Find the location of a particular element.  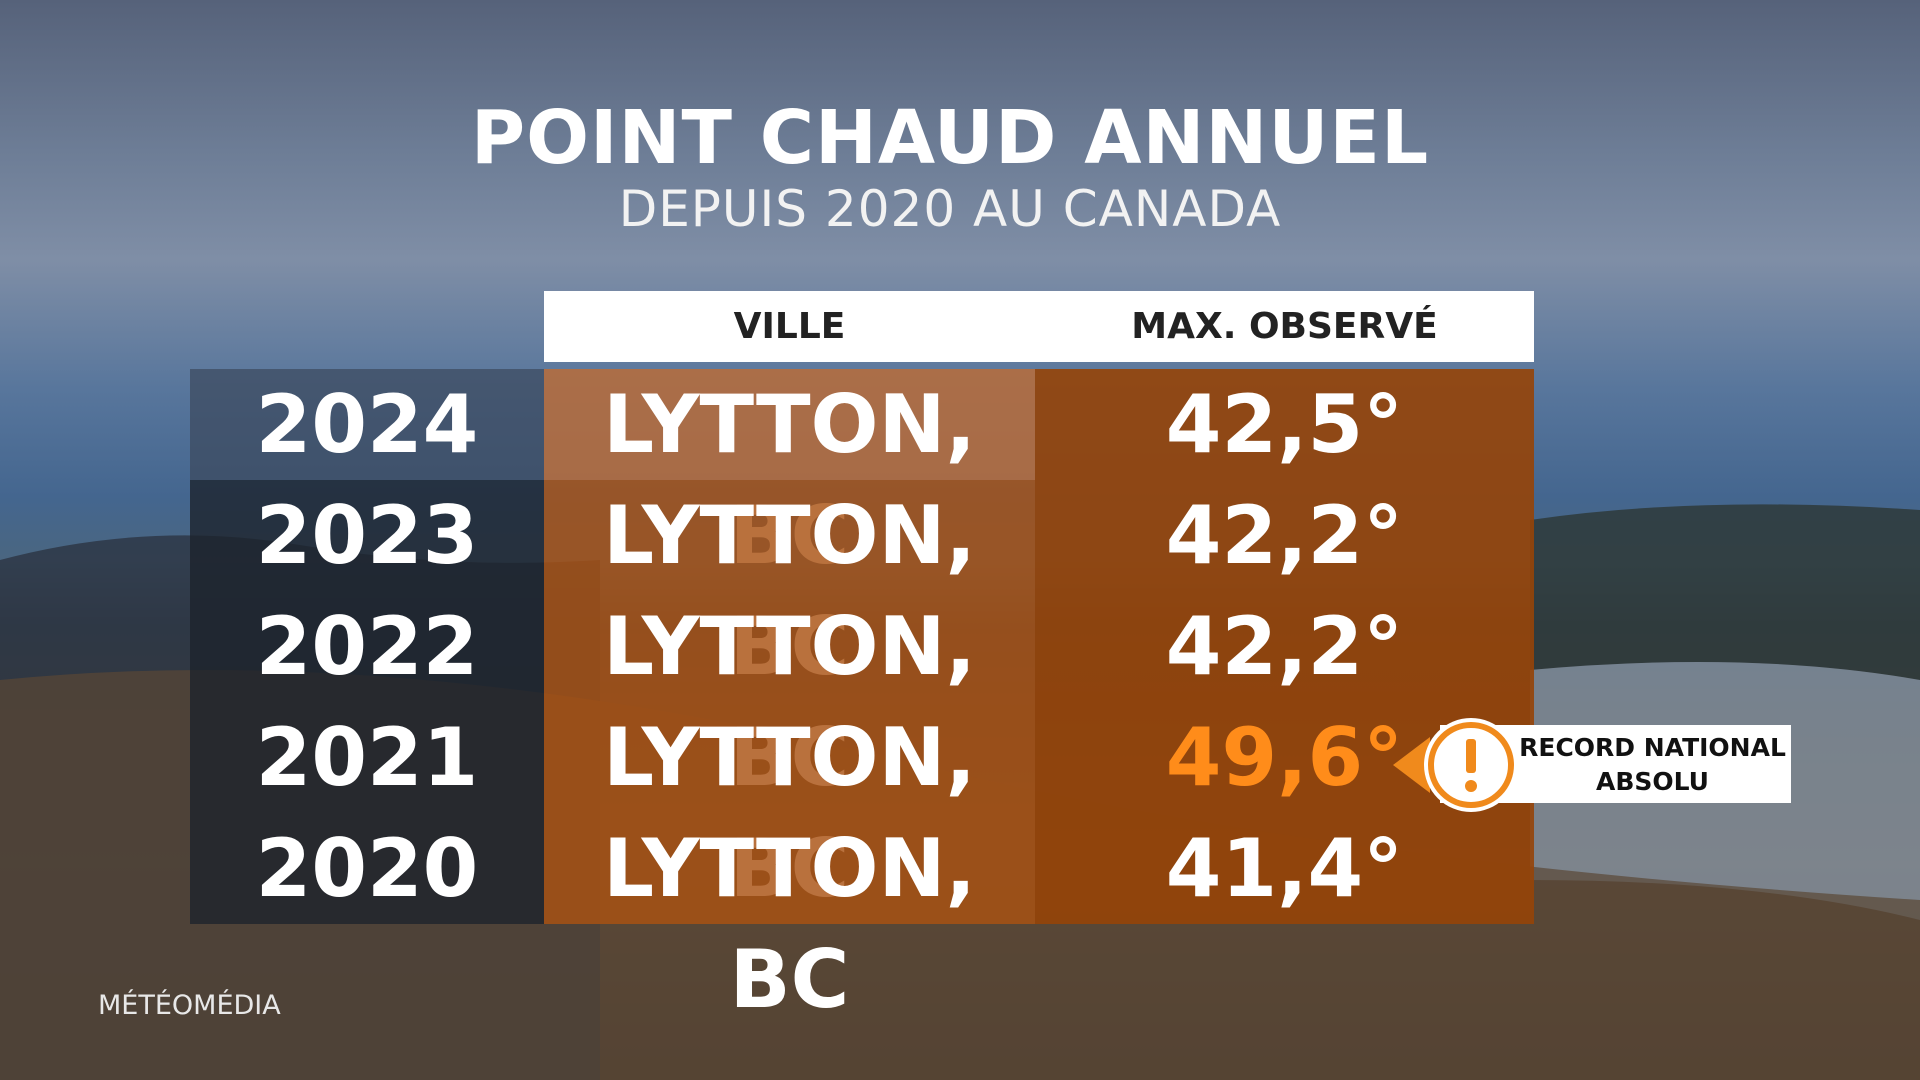

max-cell: 42,5° is located at coordinates (1284, 424).